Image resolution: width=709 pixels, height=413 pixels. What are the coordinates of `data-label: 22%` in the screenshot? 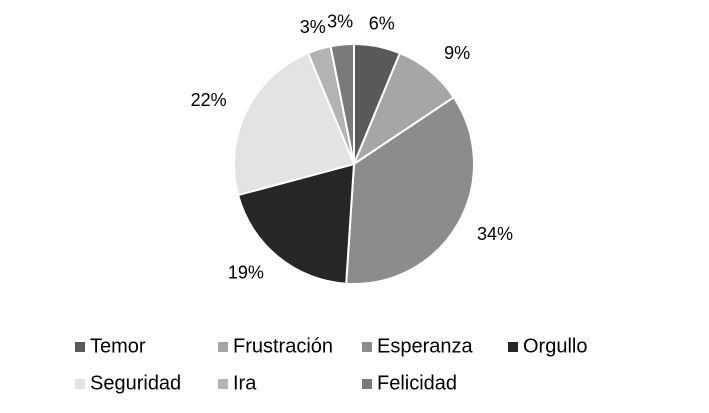 It's located at (209, 100).